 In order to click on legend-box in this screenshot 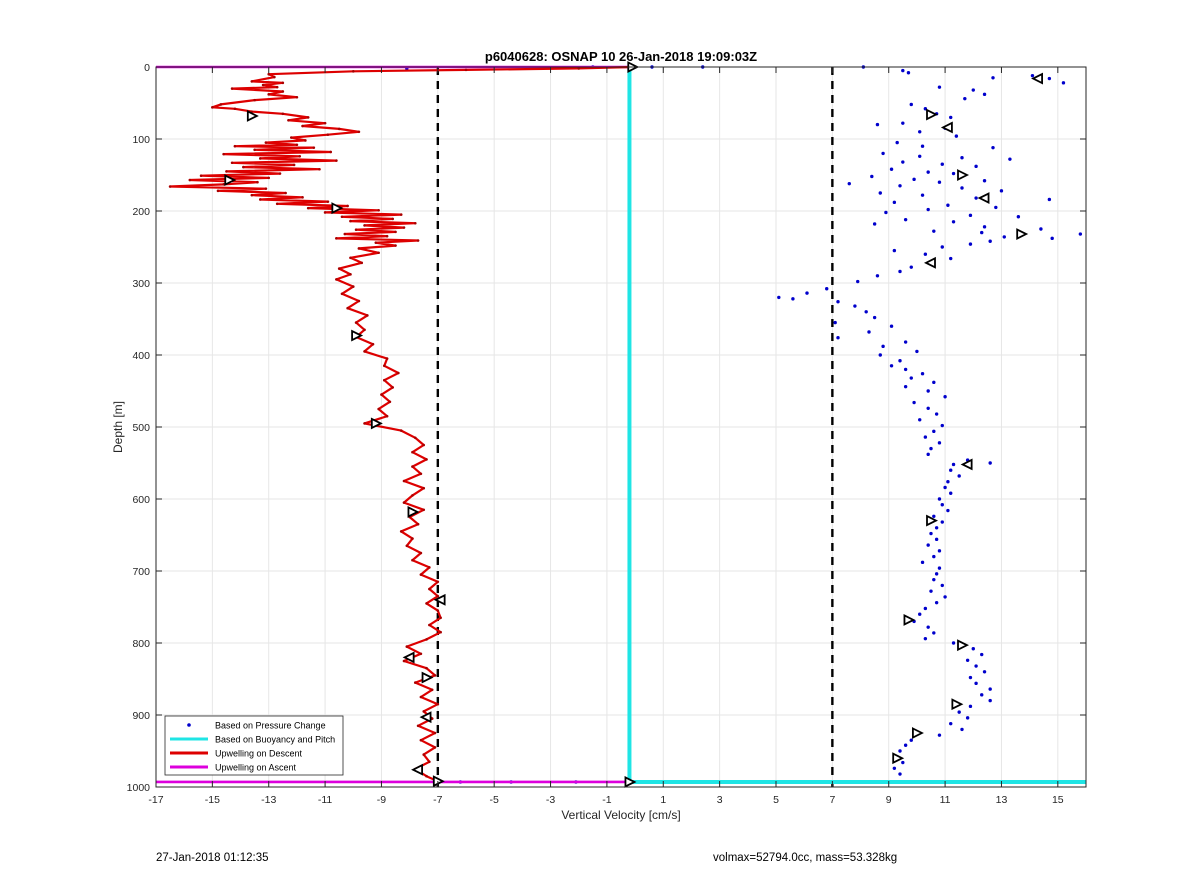, I will do `click(254, 745)`.